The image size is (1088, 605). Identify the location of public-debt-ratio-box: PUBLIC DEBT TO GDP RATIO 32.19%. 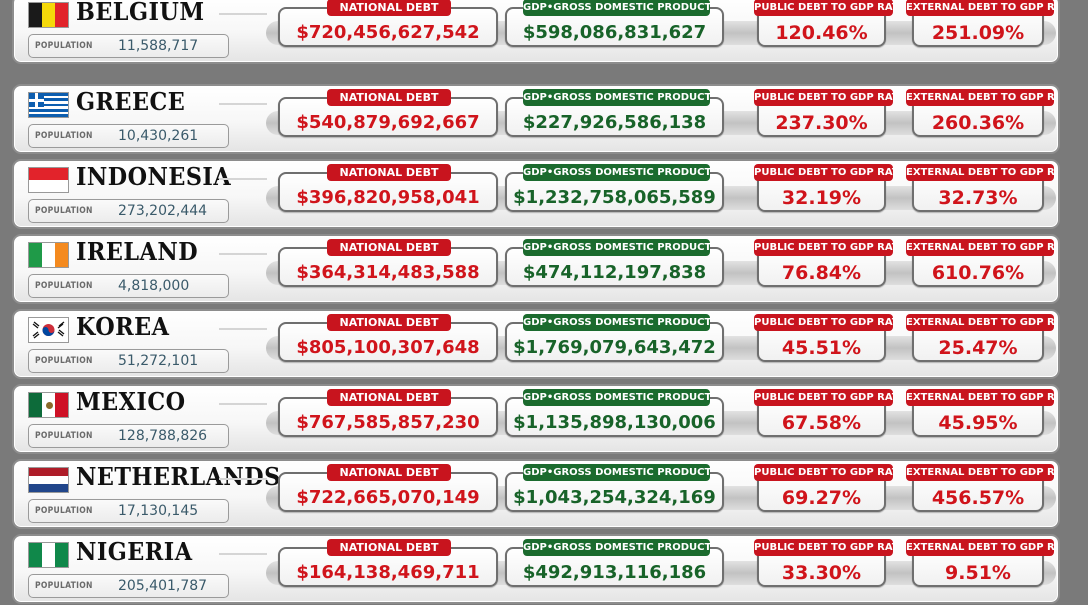
(823, 188).